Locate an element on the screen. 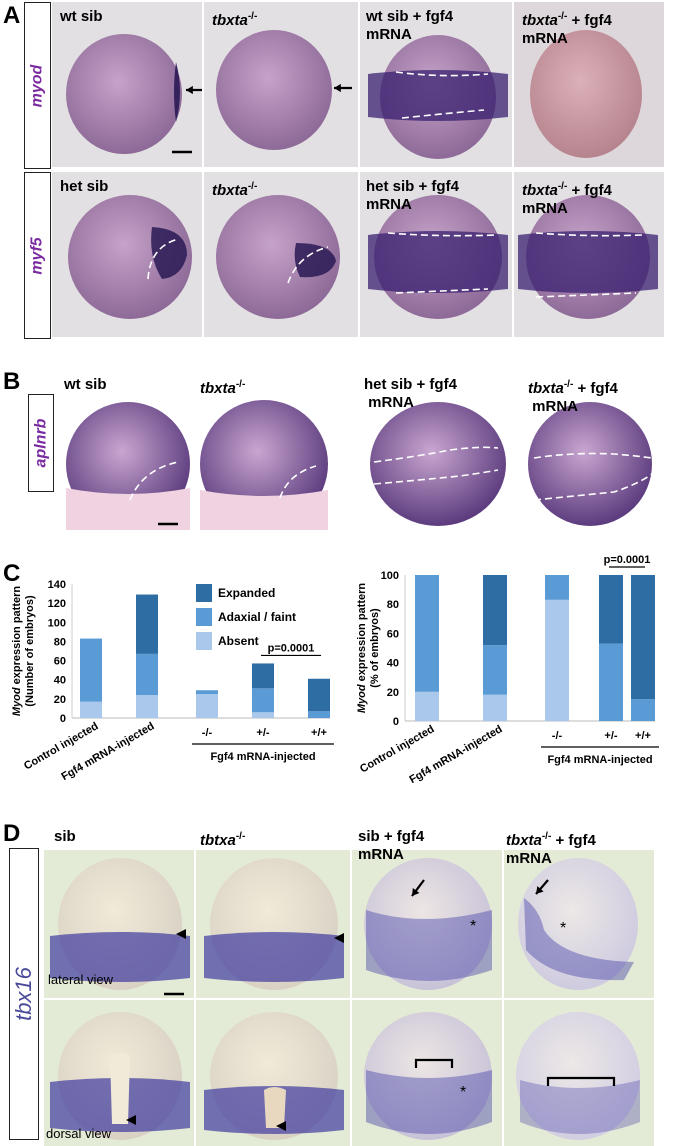 The height and width of the screenshot is (1146, 683). image-tbxta-myod is located at coordinates (281, 84).